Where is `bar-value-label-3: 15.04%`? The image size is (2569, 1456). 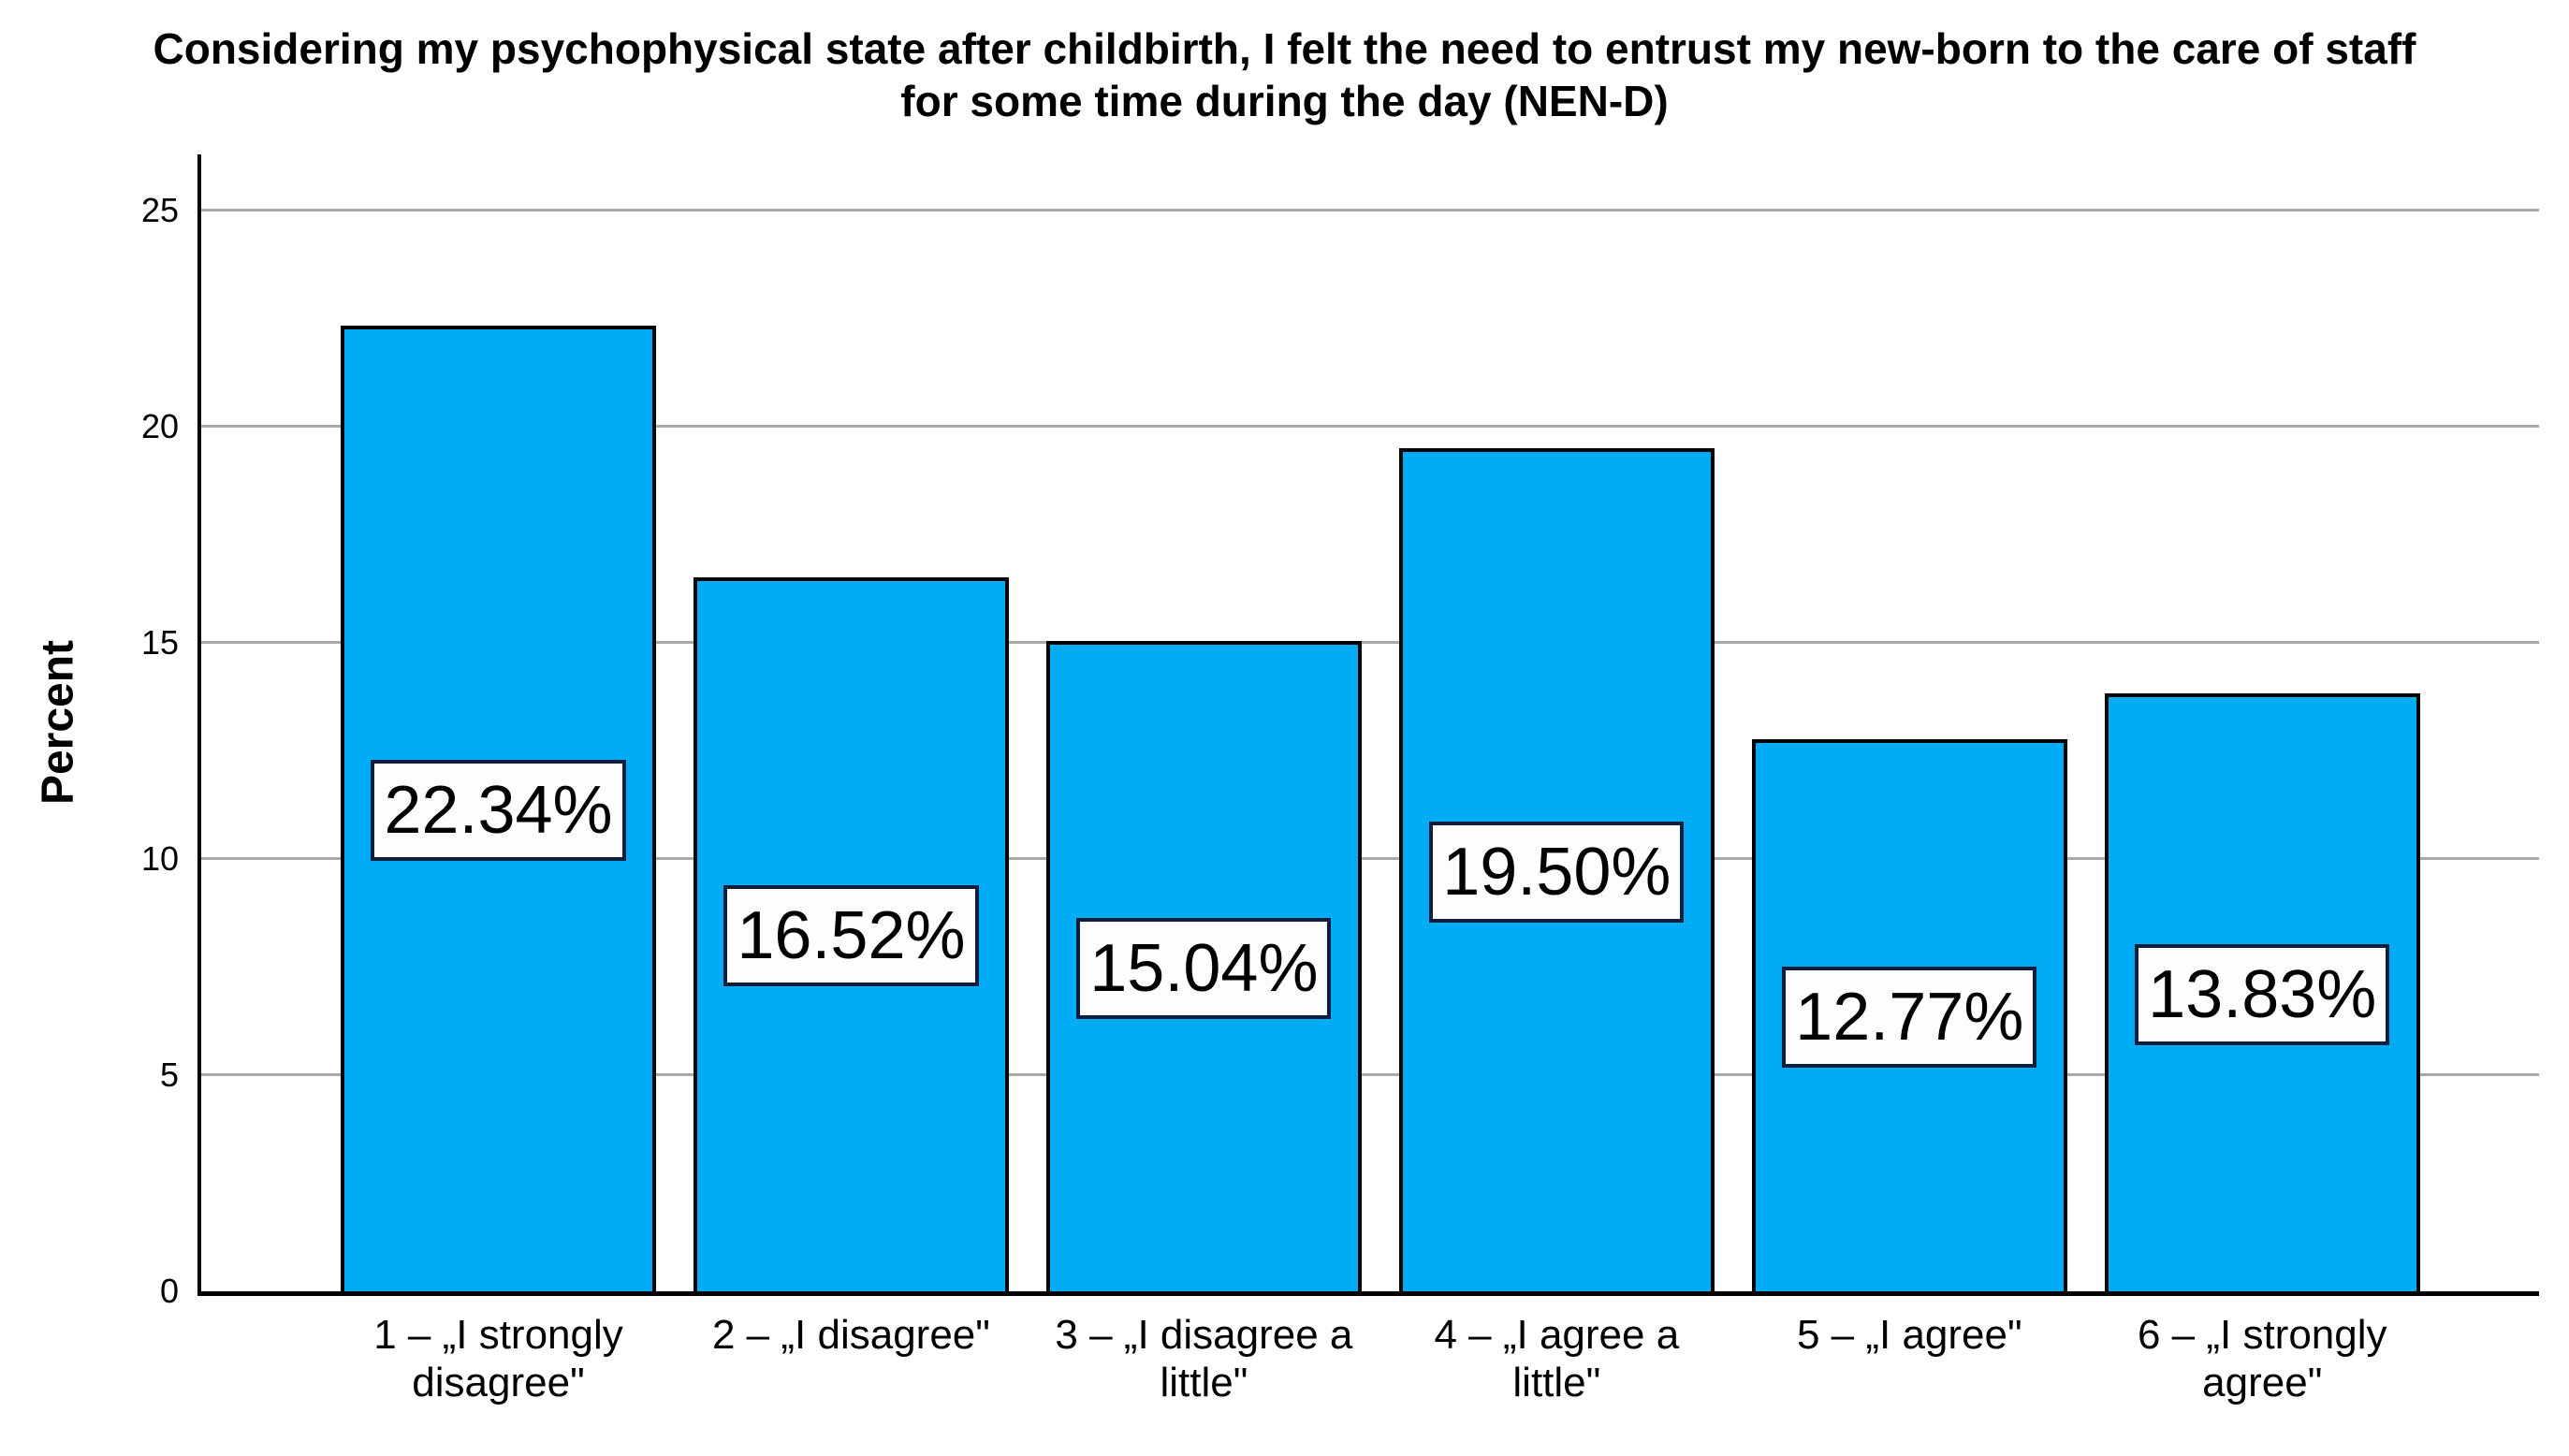
bar-value-label-3: 15.04% is located at coordinates (1204, 968).